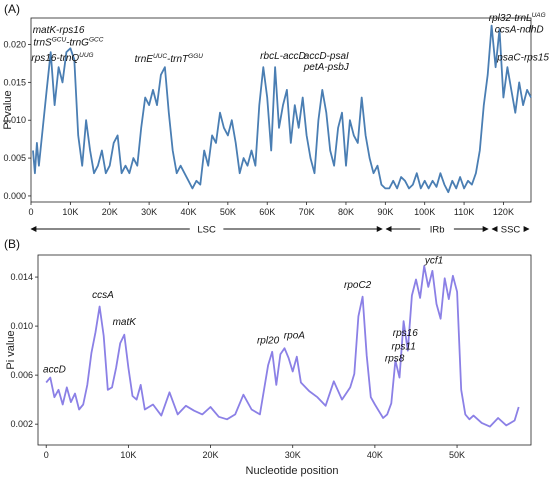  What do you see at coordinates (68, 42) in the screenshot?
I see `annotation-label: trnSGCU​-trnGGCC​` at bounding box center [68, 42].